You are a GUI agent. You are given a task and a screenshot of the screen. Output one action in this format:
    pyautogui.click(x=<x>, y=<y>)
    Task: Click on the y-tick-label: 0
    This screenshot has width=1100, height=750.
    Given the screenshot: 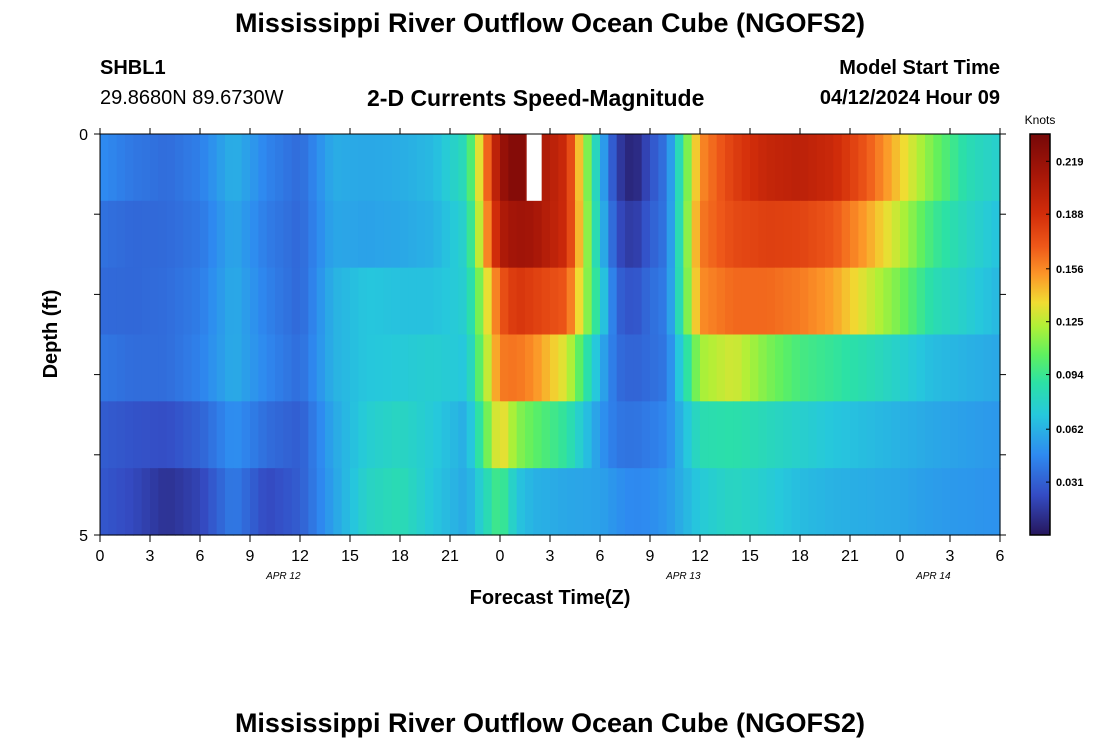 What is the action you would take?
    pyautogui.click(x=83, y=135)
    